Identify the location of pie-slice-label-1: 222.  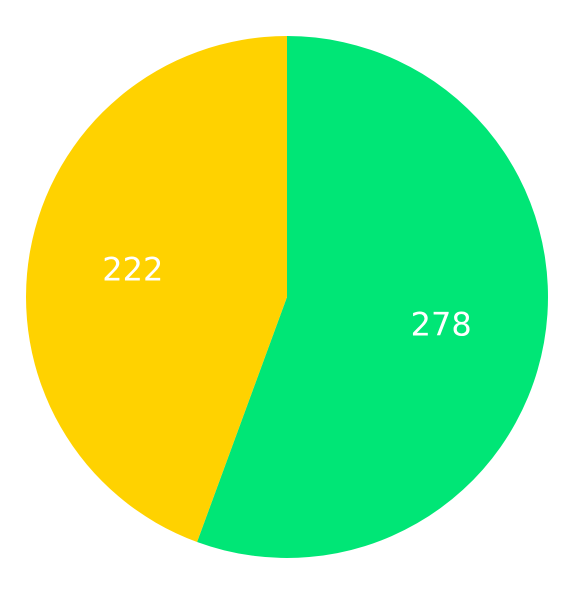
(132, 270).